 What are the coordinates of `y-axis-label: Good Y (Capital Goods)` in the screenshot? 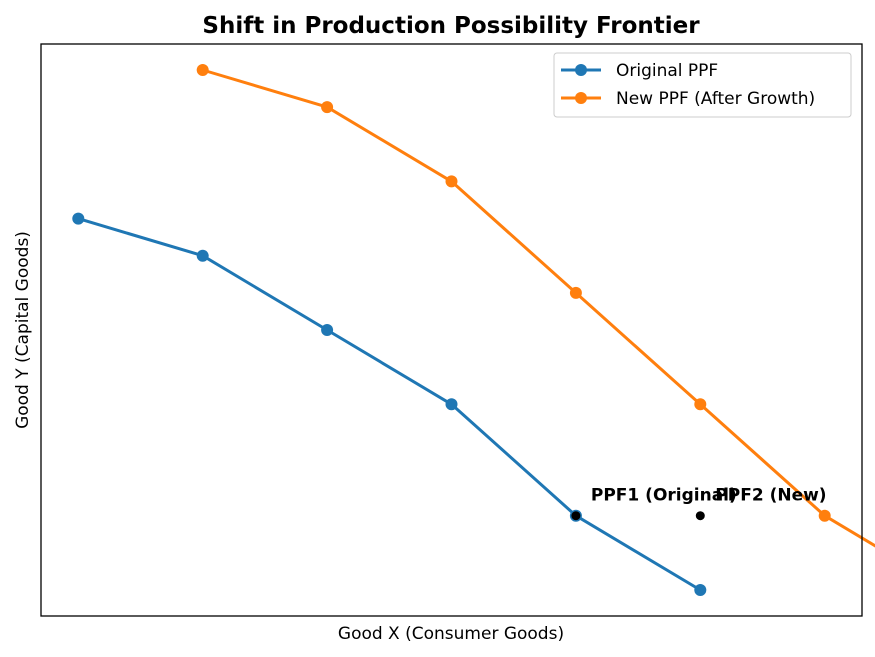 It's located at (23, 330).